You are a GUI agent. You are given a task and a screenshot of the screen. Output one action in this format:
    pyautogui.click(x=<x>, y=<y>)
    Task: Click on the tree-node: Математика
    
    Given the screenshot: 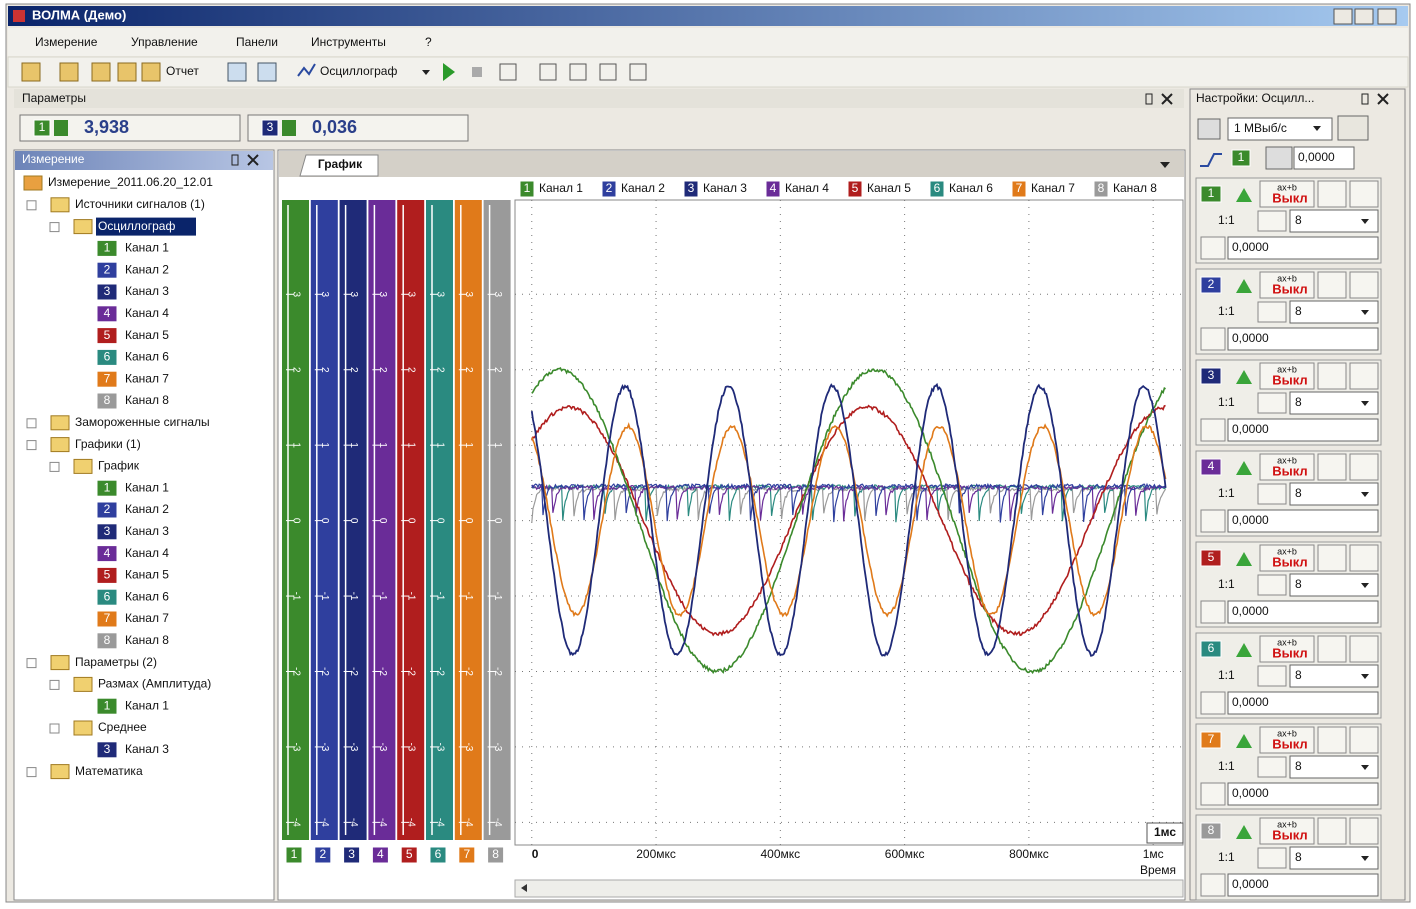 What is the action you would take?
    pyautogui.click(x=109, y=771)
    